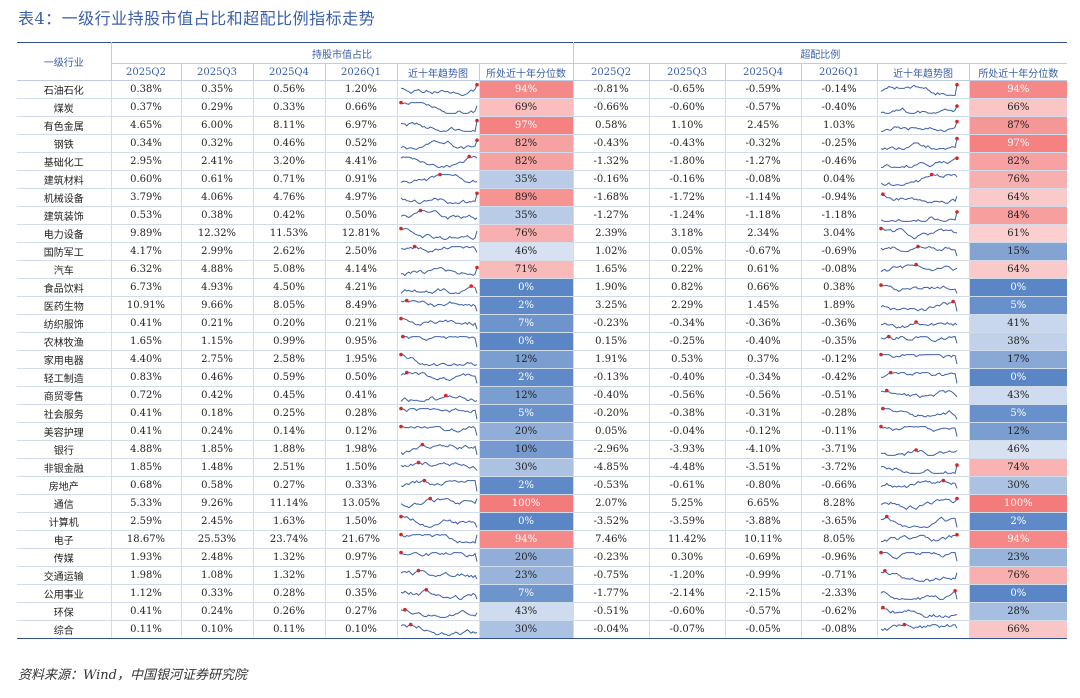 This screenshot has height=698, width=1080. What do you see at coordinates (145, 323) in the screenshot?
I see `holding-ratio-value: 0.41%` at bounding box center [145, 323].